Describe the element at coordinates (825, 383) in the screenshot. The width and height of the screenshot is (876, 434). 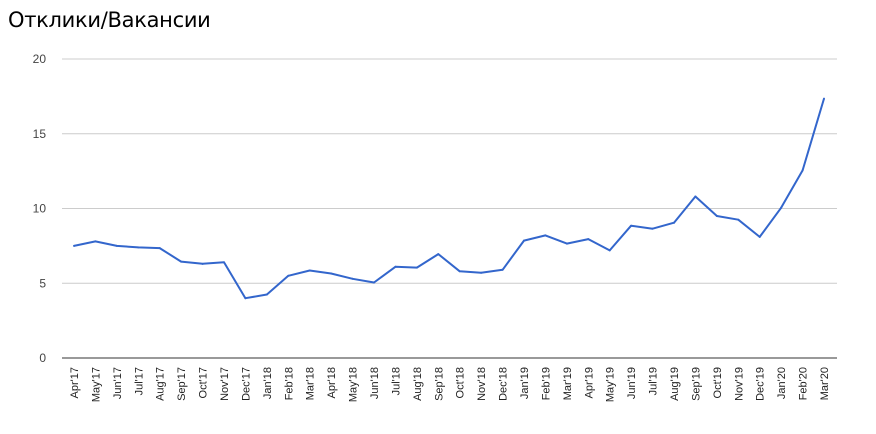
I see `x-tick-label: Mar'20` at that location.